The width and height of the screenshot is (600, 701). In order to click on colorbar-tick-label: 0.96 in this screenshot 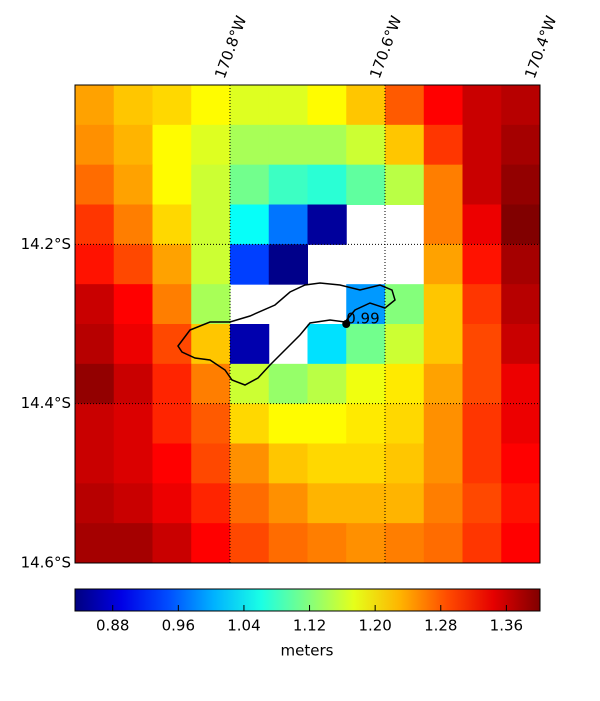, I will do `click(178, 626)`.